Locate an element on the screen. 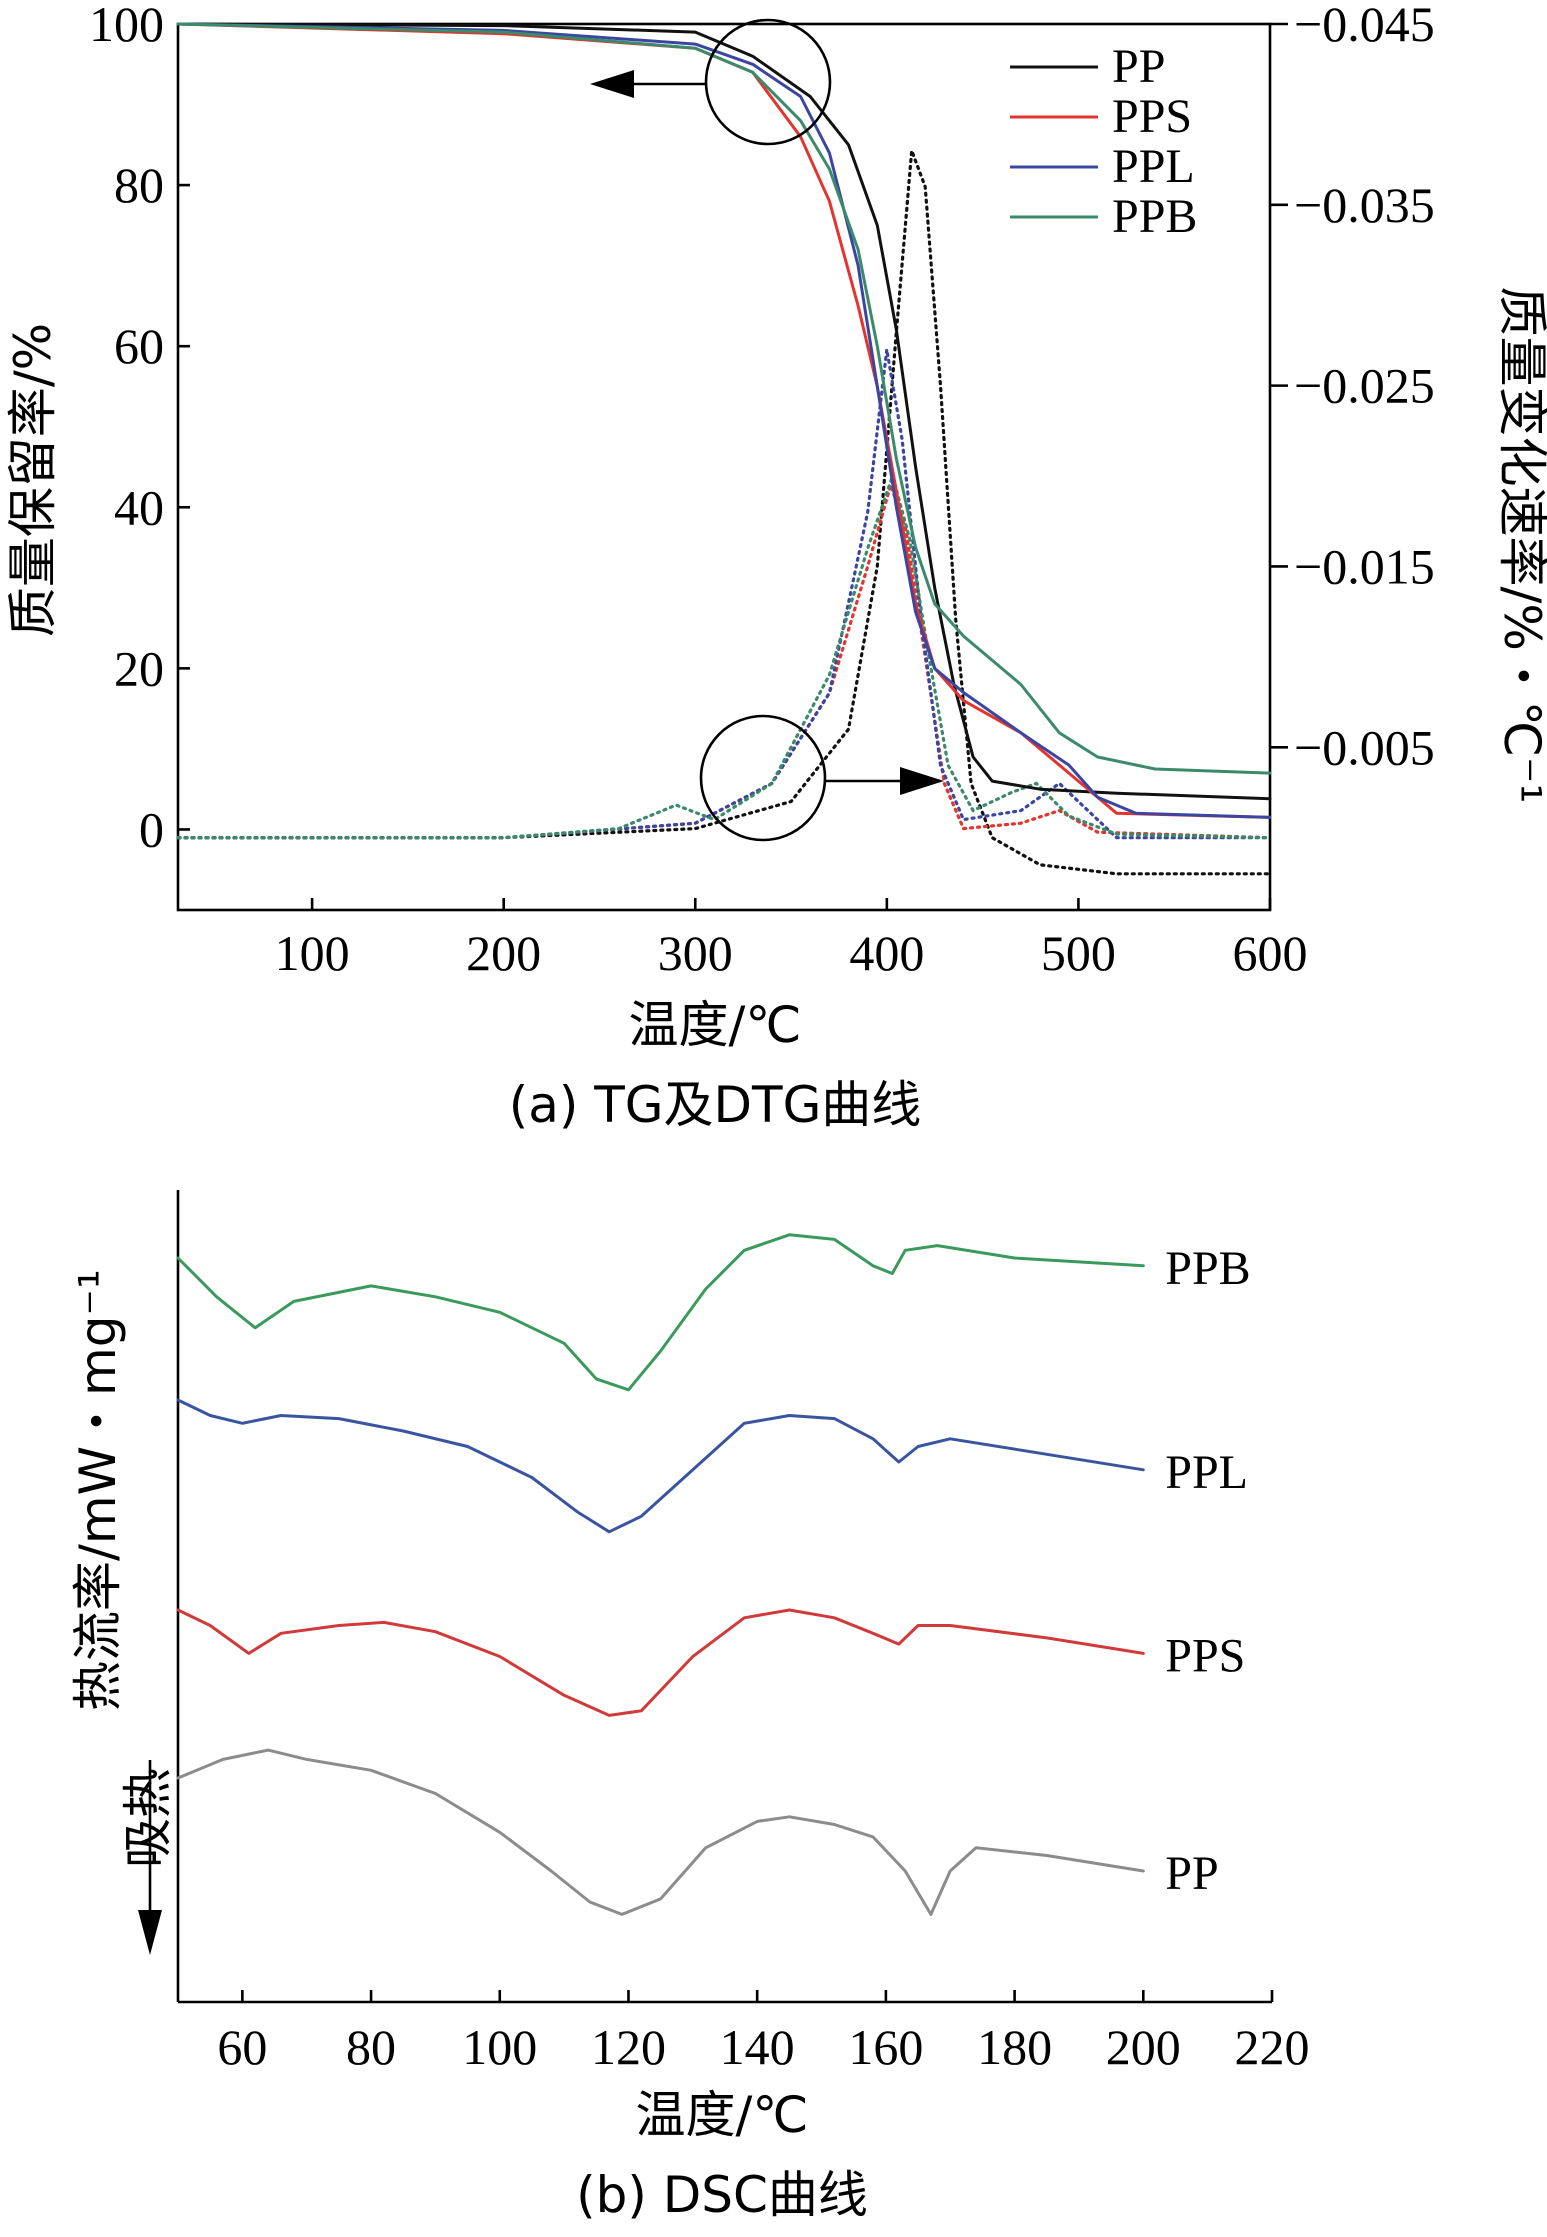 This screenshot has width=1547, height=2237. tg-y-tick-label: 0 is located at coordinates (151, 829).